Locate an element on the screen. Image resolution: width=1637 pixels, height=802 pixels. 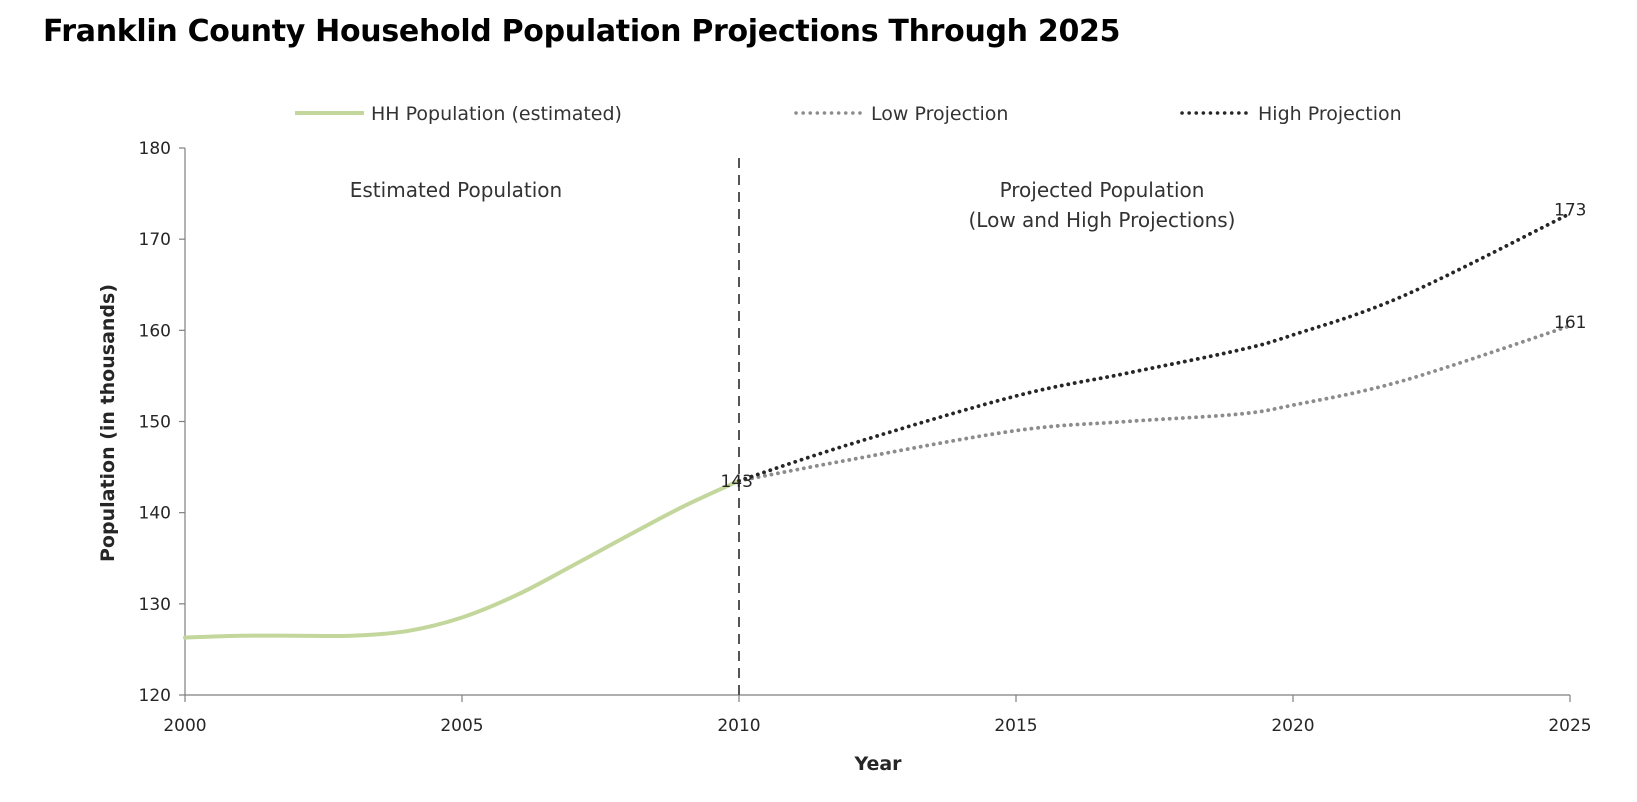
series-line-estimated is located at coordinates (462, 559).